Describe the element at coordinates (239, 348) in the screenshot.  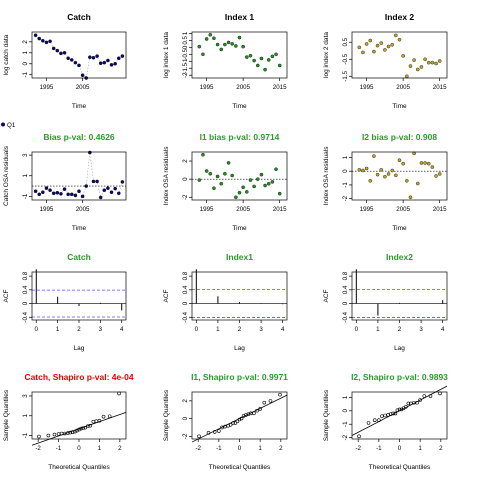
I see `x-axis-label: Lag` at that location.